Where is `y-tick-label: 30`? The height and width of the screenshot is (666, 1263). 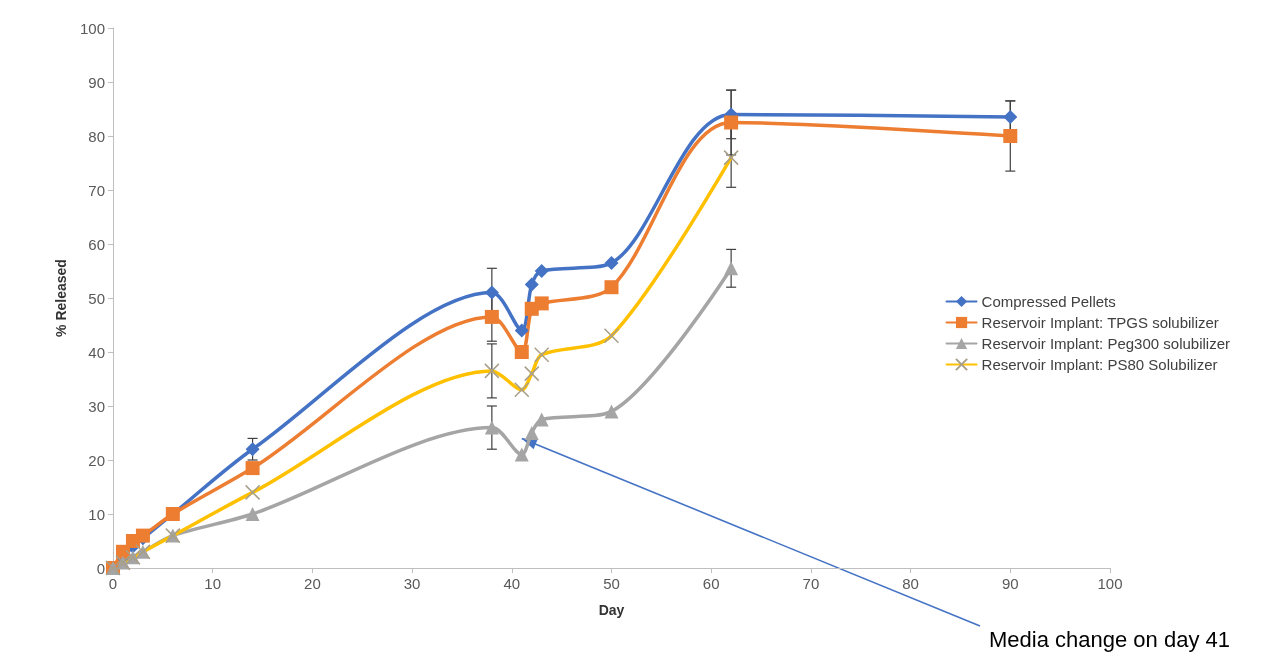 y-tick-label: 30 is located at coordinates (96, 406).